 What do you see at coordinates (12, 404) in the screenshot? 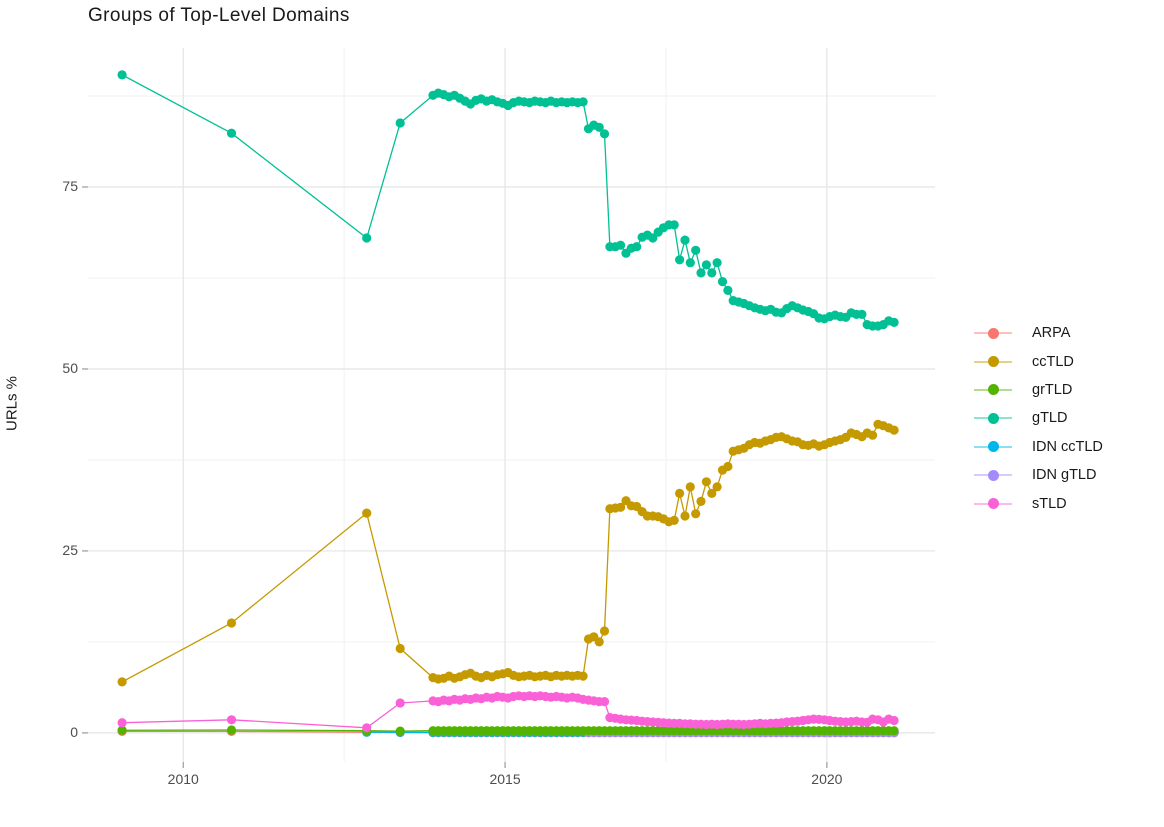
I see `y-axis-title: URLs %` at bounding box center [12, 404].